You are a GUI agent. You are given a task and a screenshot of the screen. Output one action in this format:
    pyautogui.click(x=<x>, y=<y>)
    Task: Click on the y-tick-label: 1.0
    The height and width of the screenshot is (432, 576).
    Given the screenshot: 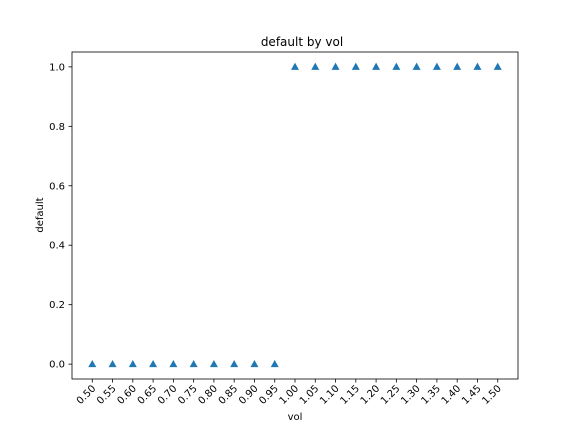 What is the action you would take?
    pyautogui.click(x=57, y=67)
    